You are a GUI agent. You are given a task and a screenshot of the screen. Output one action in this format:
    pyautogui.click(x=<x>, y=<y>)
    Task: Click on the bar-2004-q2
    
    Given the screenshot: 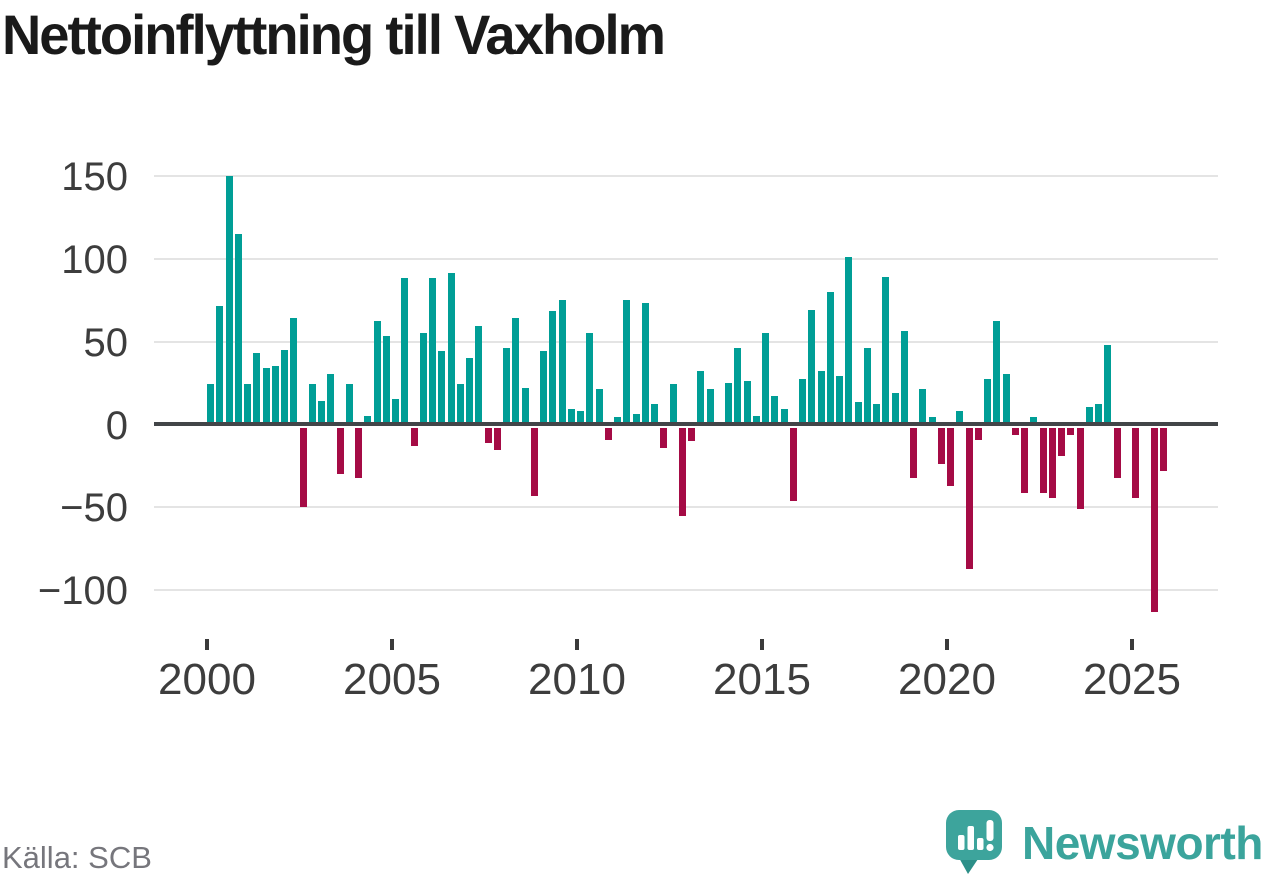 What is the action you would take?
    pyautogui.click(x=368, y=419)
    